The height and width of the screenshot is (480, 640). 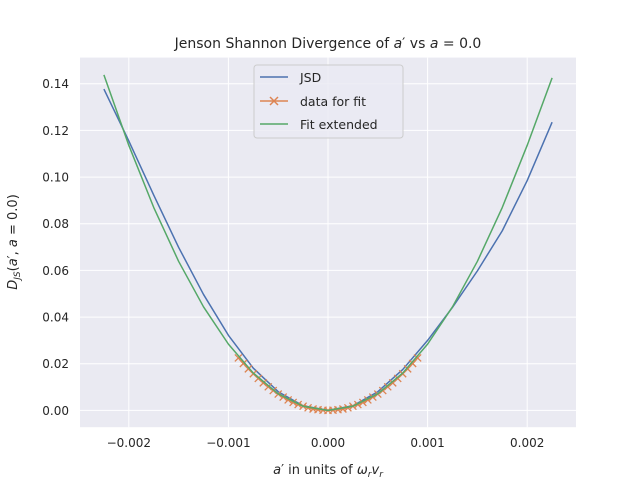 What do you see at coordinates (55, 318) in the screenshot?
I see `y-tick-label: 0.04` at bounding box center [55, 318].